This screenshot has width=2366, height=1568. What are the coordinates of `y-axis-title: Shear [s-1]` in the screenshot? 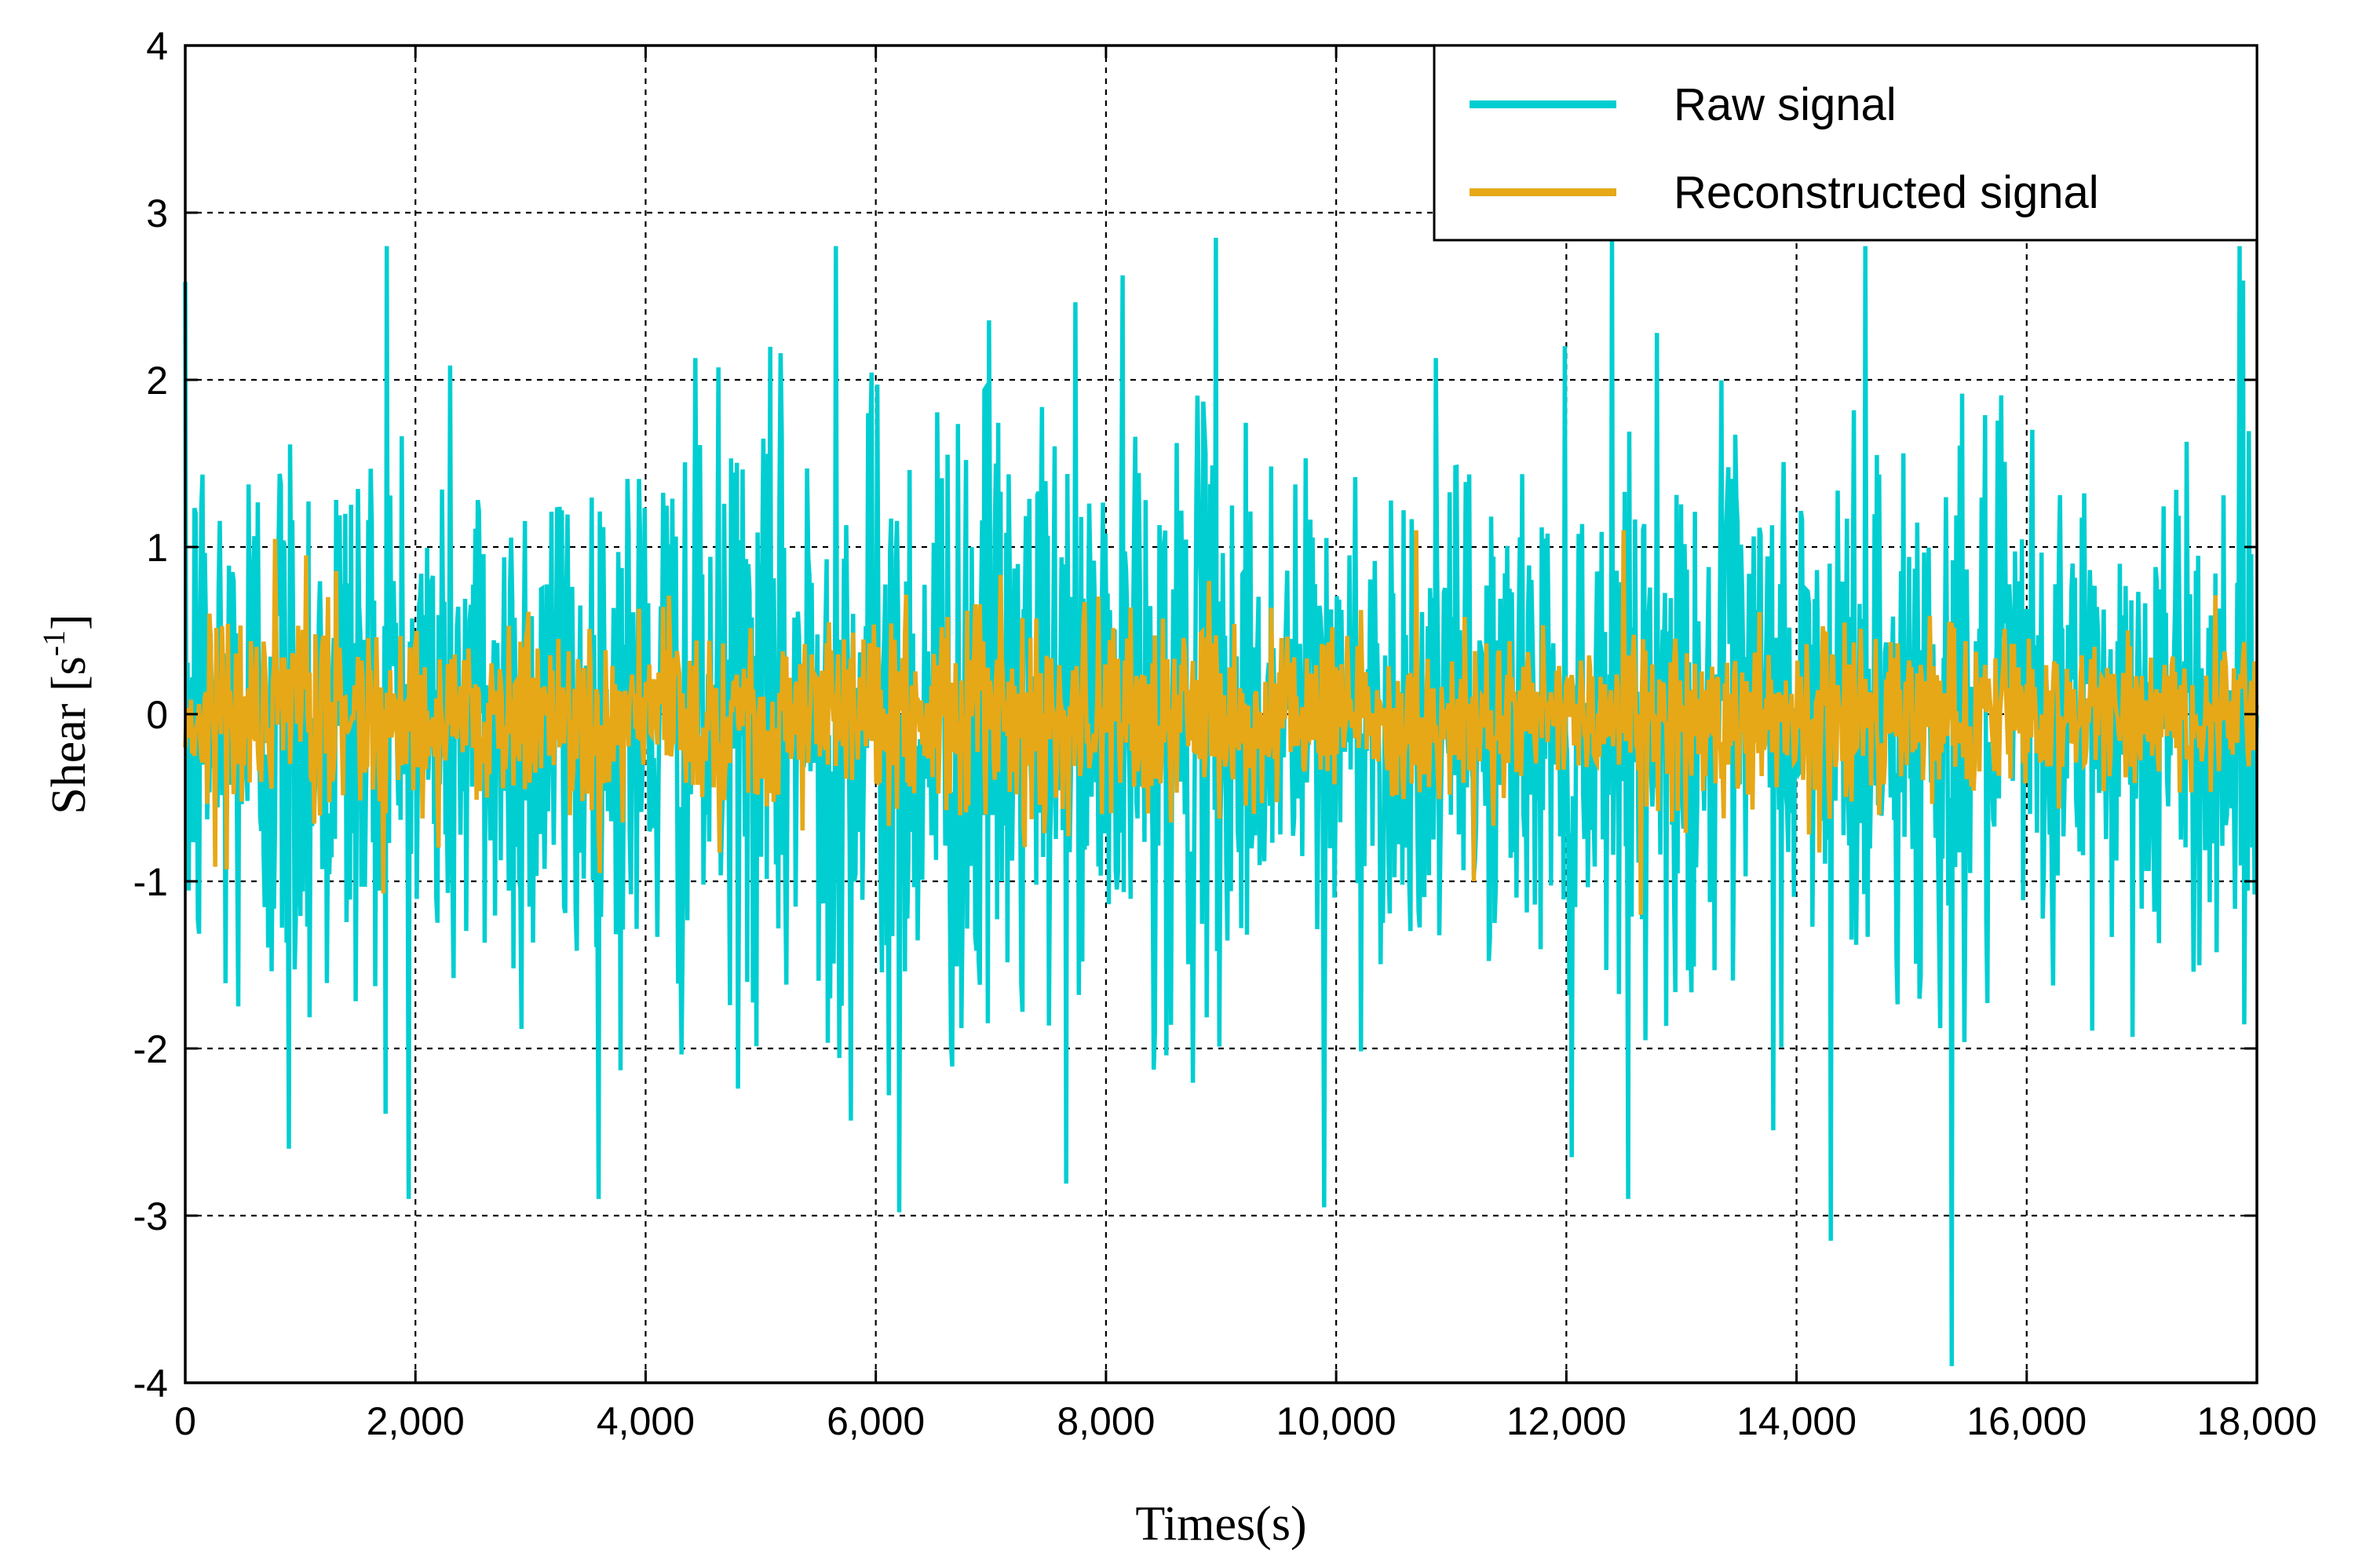 It's located at (66, 714).